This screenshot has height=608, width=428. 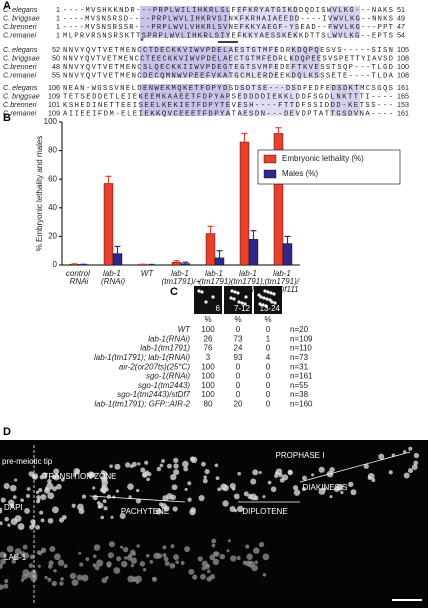 What do you see at coordinates (238, 404) in the screenshot?
I see `percent-cell: 20` at bounding box center [238, 404].